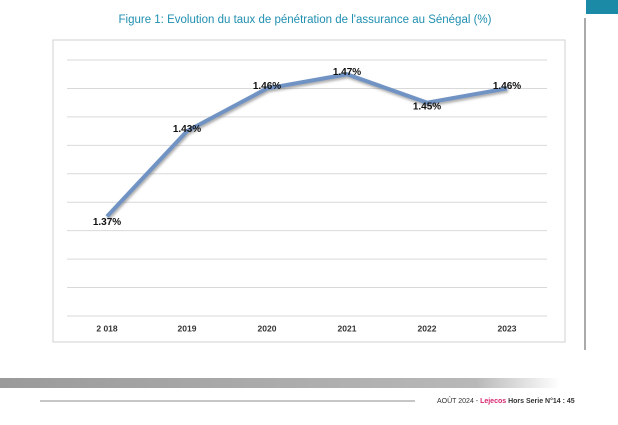 Image resolution: width=618 pixels, height=425 pixels. What do you see at coordinates (187, 328) in the screenshot?
I see `x-tick-label: 2019` at bounding box center [187, 328].